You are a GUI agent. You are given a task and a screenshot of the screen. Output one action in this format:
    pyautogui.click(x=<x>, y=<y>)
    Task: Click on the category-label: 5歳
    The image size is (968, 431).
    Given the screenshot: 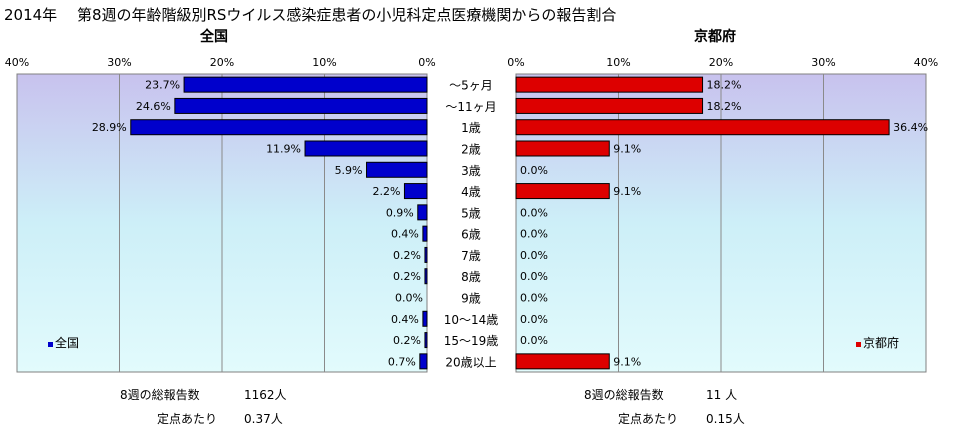 What is the action you would take?
    pyautogui.click(x=471, y=213)
    